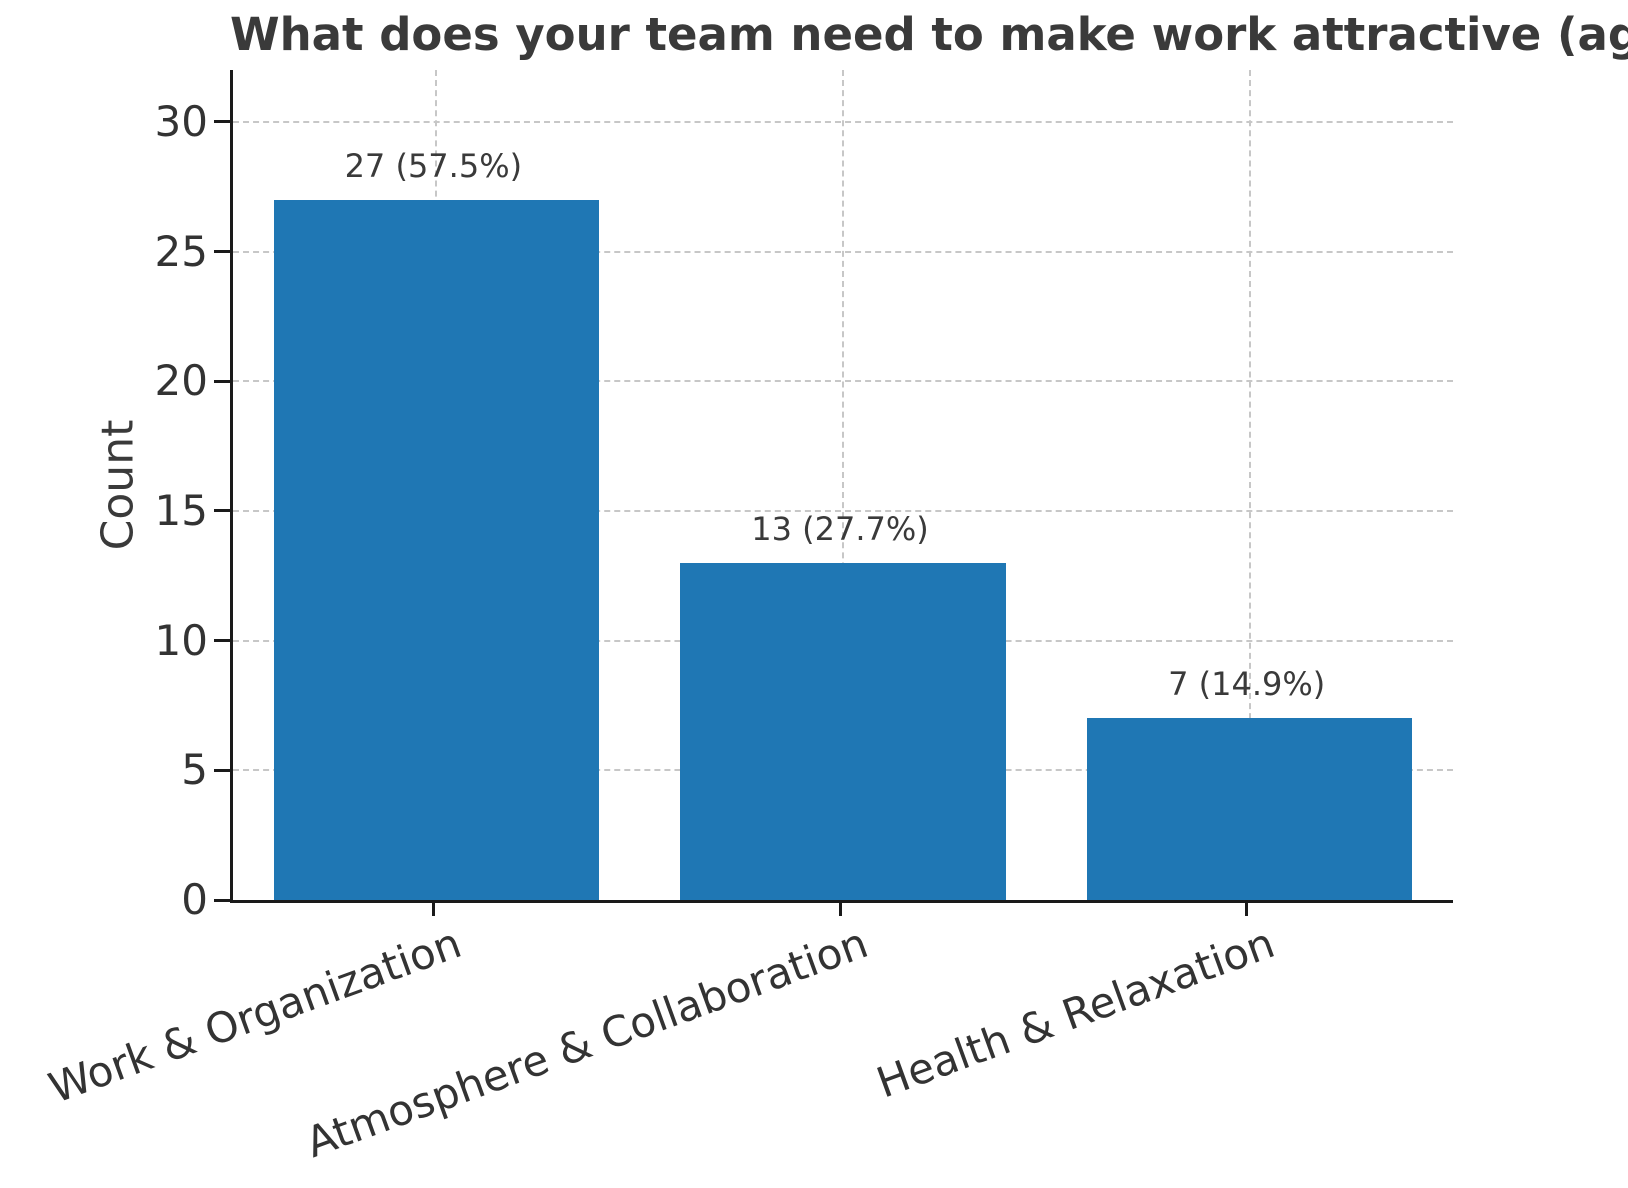  I want to click on y-tick-label: 30, so click(181, 121).